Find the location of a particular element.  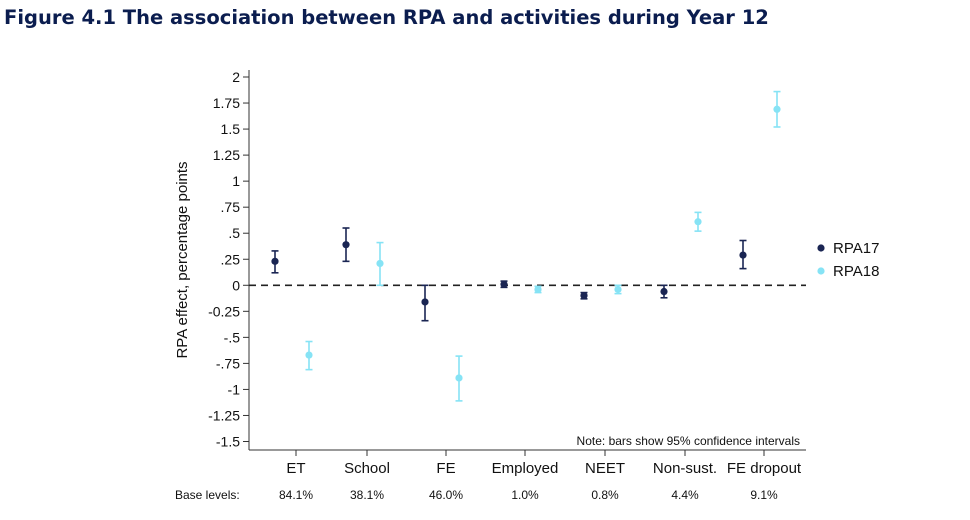

y-tick-label: 0 is located at coordinates (236, 285).